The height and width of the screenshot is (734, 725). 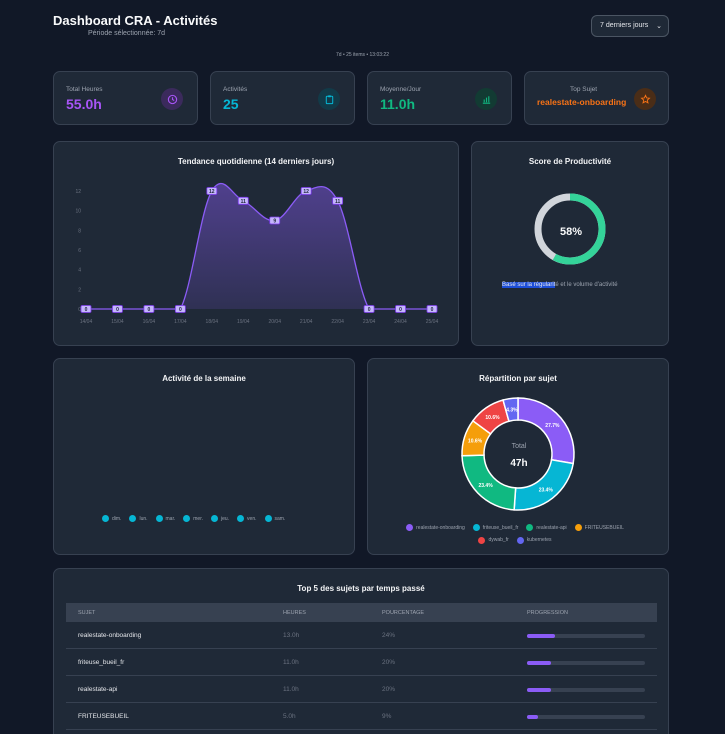 I want to click on legend-label: ven., so click(x=252, y=518).